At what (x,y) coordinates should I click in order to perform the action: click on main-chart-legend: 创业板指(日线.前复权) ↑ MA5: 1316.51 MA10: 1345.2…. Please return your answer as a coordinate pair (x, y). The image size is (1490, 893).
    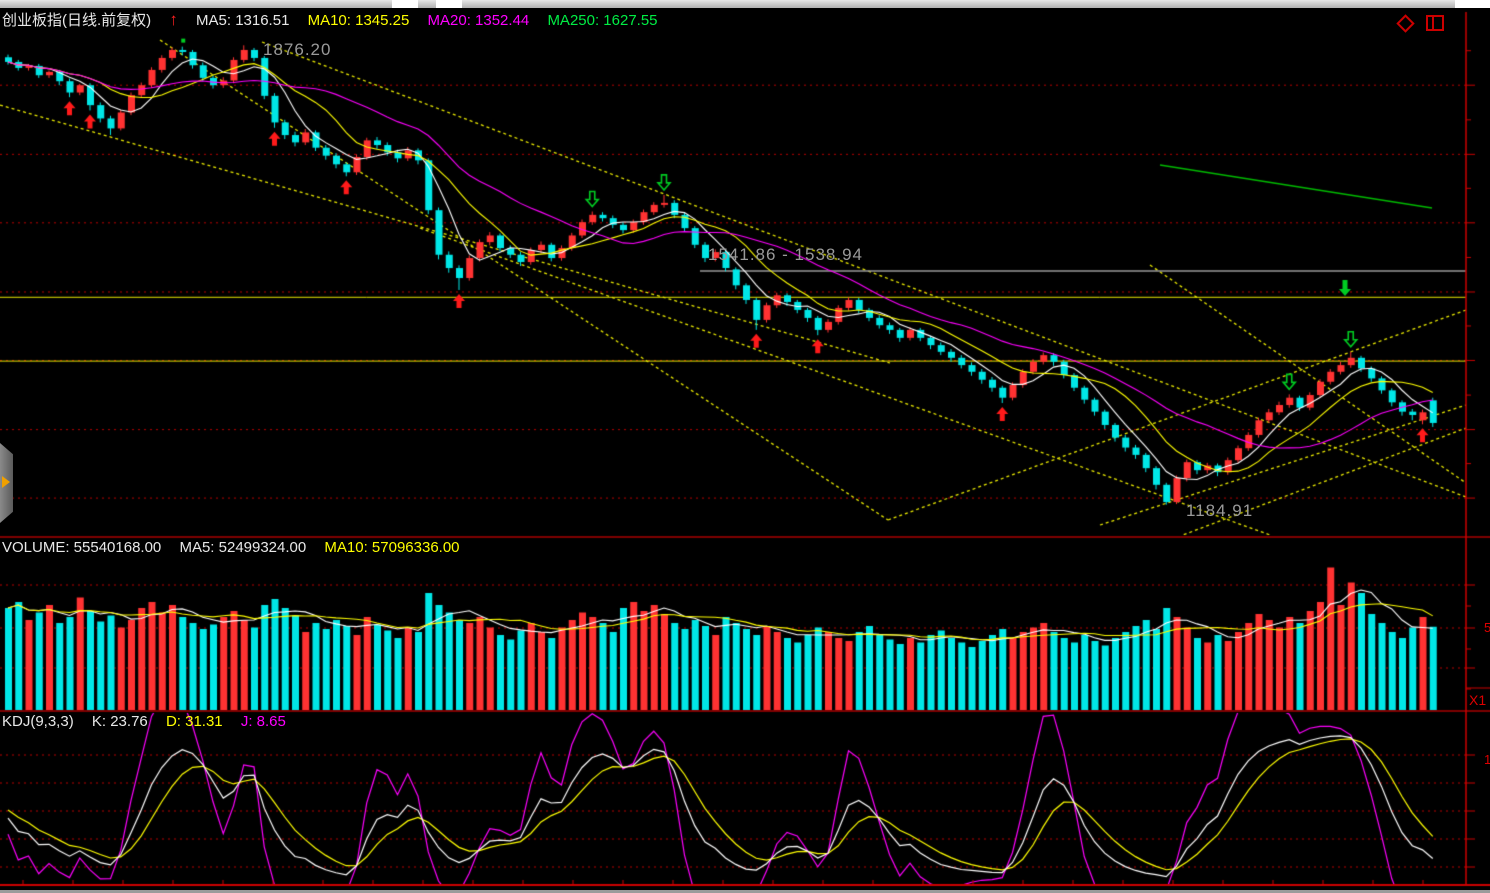
    Looking at the image, I should click on (337, 20).